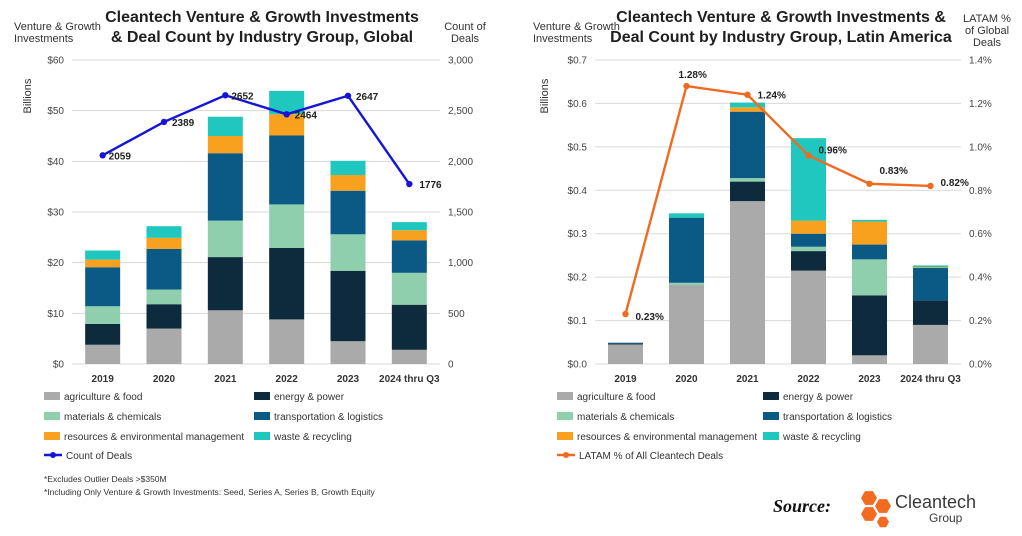 This screenshot has height=536, width=1022. Describe the element at coordinates (578, 61) in the screenshot. I see `y-tick-label: $0.7` at that location.